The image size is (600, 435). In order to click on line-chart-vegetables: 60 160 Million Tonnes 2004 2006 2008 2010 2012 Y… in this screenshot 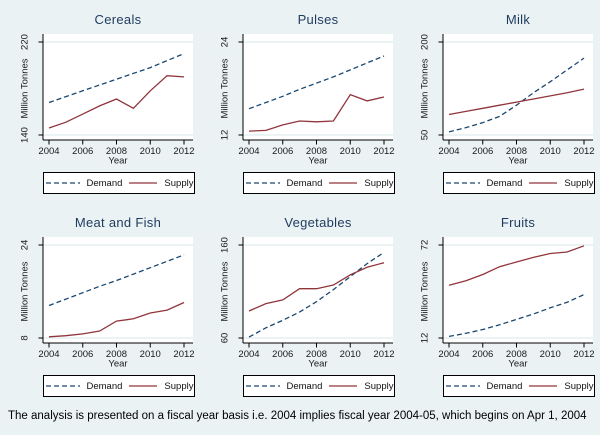, I will do `click(307, 303)`.